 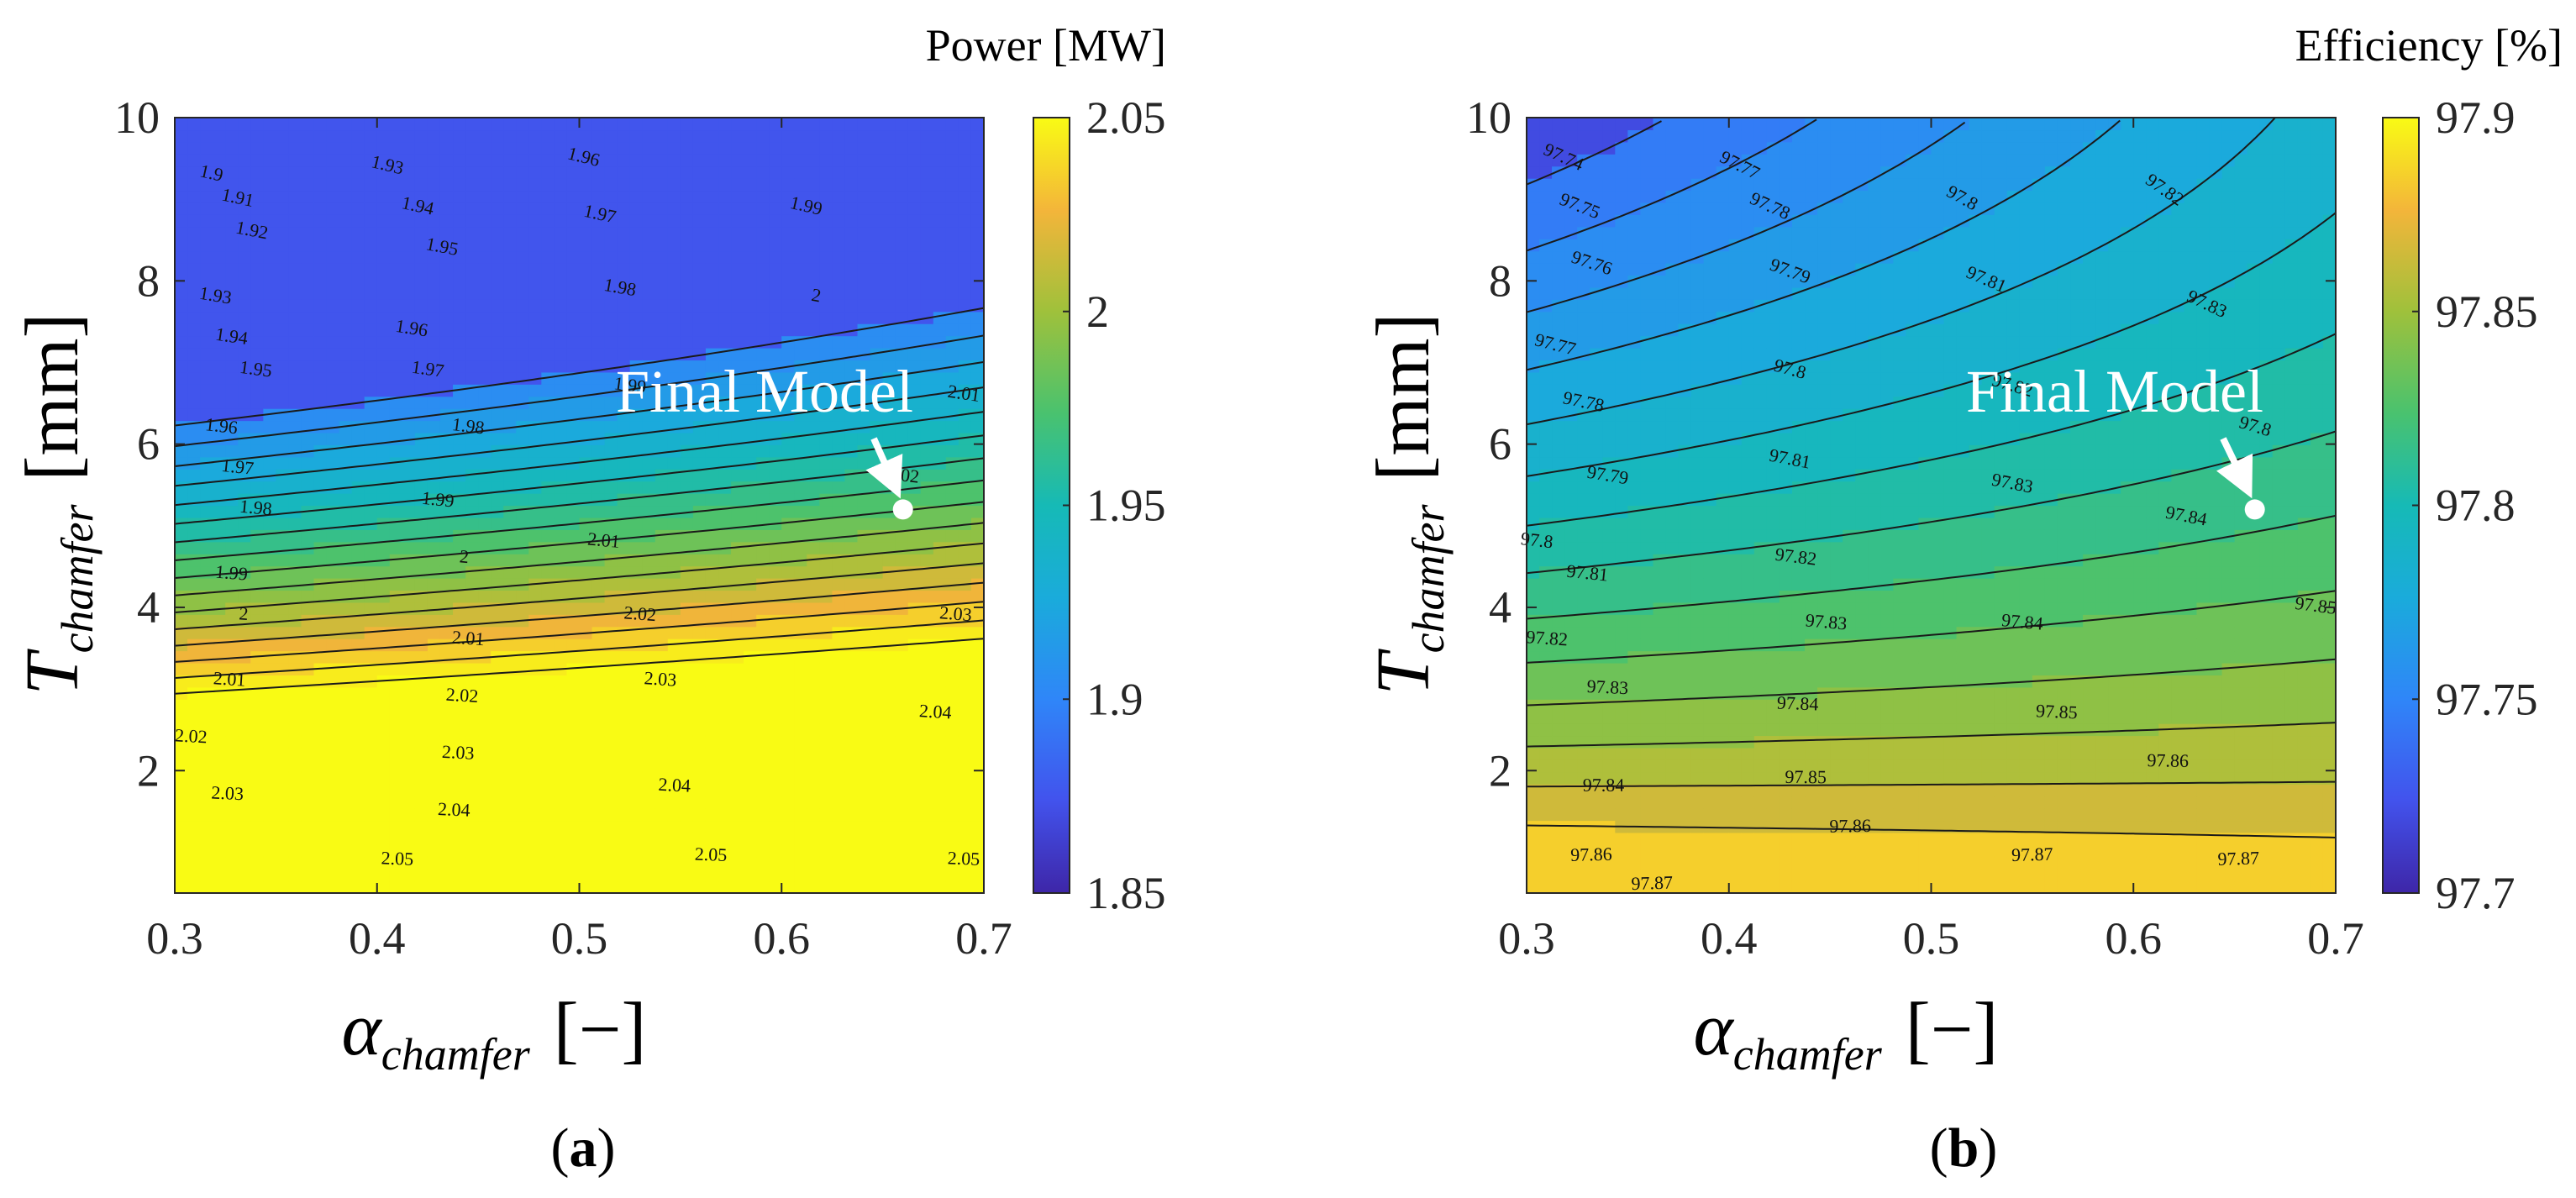 What do you see at coordinates (148, 280) in the screenshot?
I see `y-tick-label: 8` at bounding box center [148, 280].